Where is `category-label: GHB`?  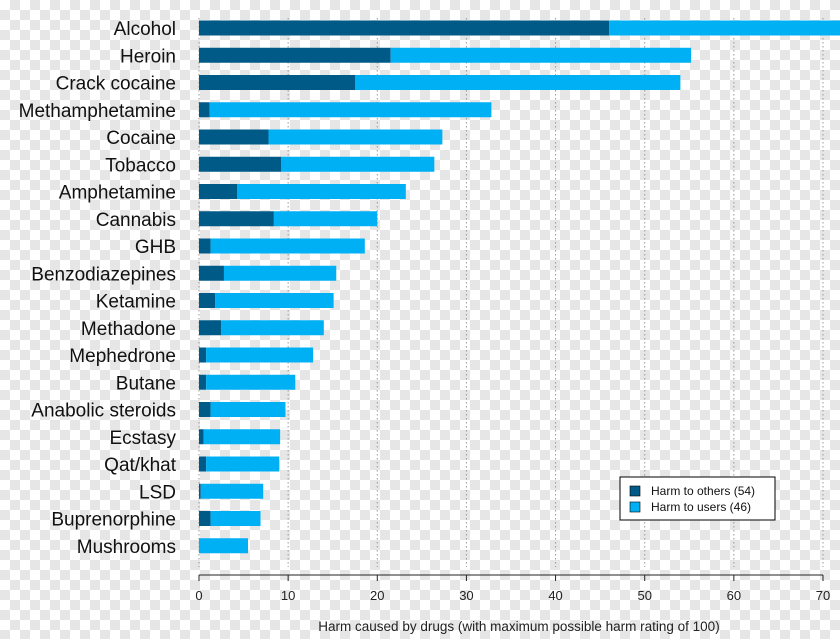 category-label: GHB is located at coordinates (155, 247).